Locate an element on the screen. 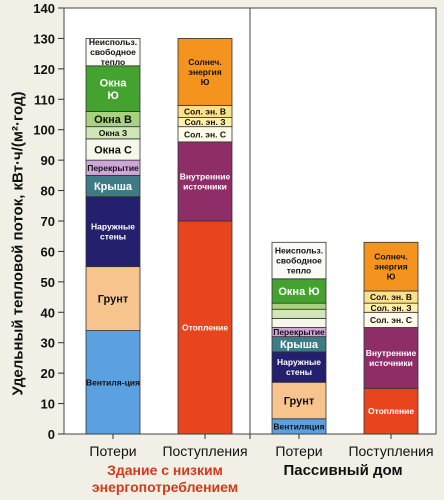 The width and height of the screenshot is (444, 500). group-label-low-energy: Здание с низким энергопотреблением is located at coordinates (165, 478).